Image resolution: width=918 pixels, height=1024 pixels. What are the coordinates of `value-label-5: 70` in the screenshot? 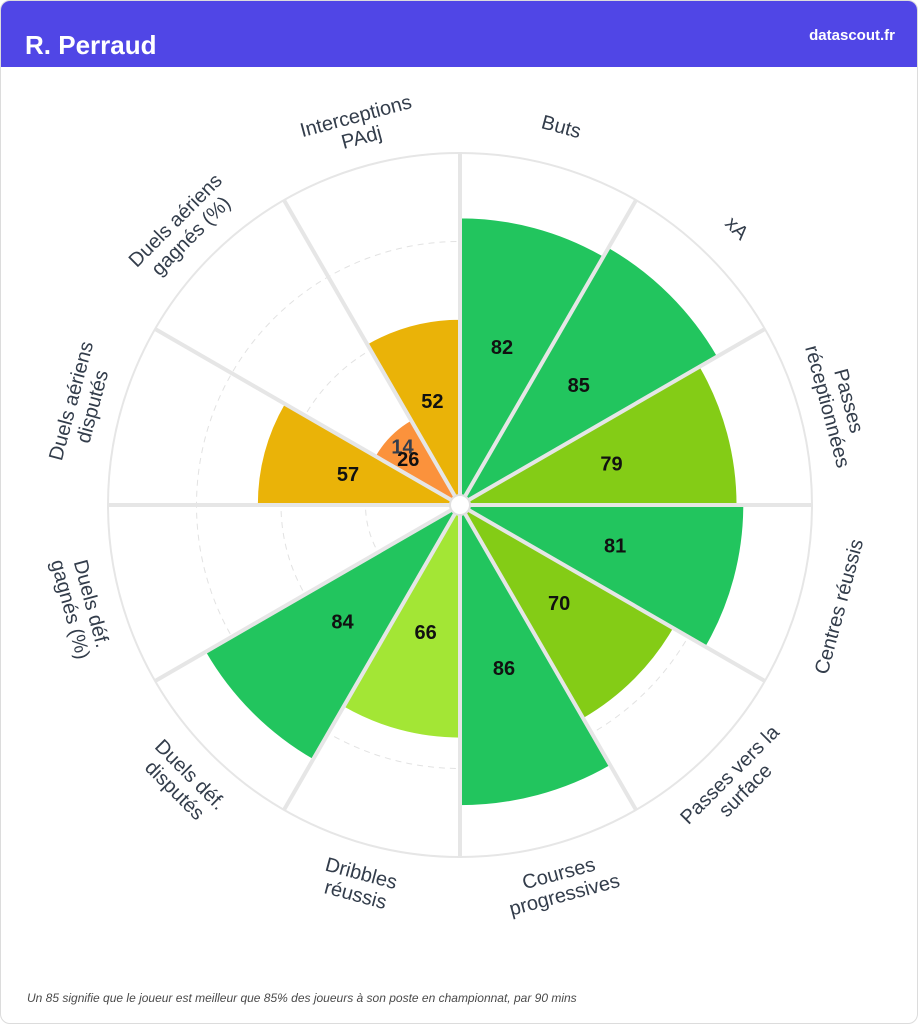 It's located at (559, 604).